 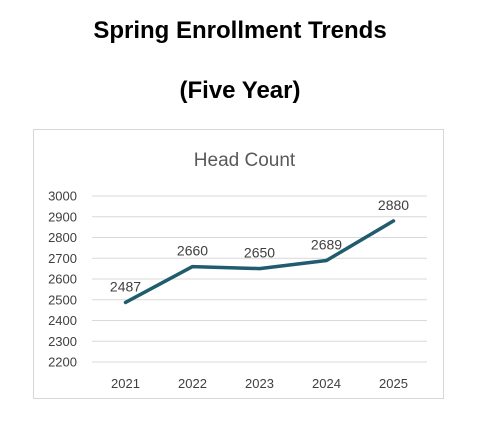 I want to click on y-tick-label: 2600, so click(x=62, y=279).